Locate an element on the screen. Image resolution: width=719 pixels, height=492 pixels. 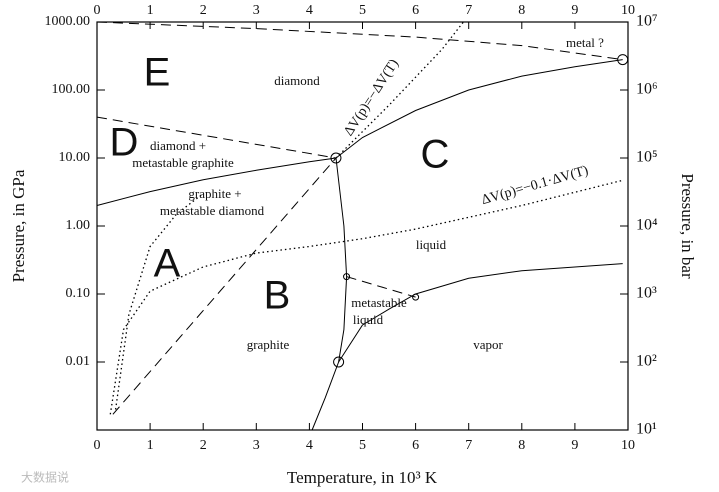
x-tick-label: 0 is located at coordinates (97, 445).